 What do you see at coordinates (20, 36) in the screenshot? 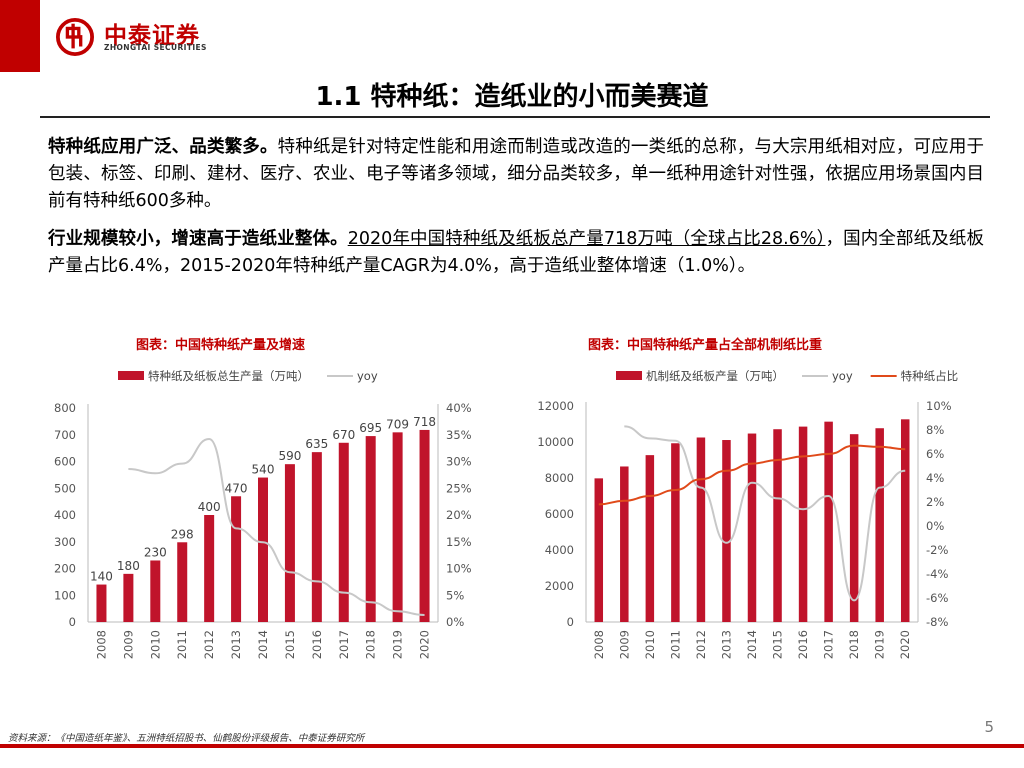
I see `header-accent-bar` at bounding box center [20, 36].